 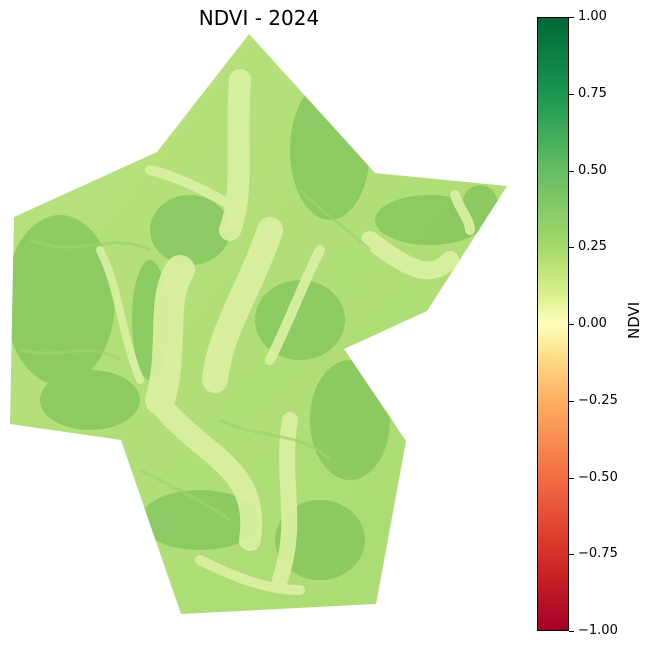 I want to click on colorbar-tick-label: 0.00, so click(x=592, y=323).